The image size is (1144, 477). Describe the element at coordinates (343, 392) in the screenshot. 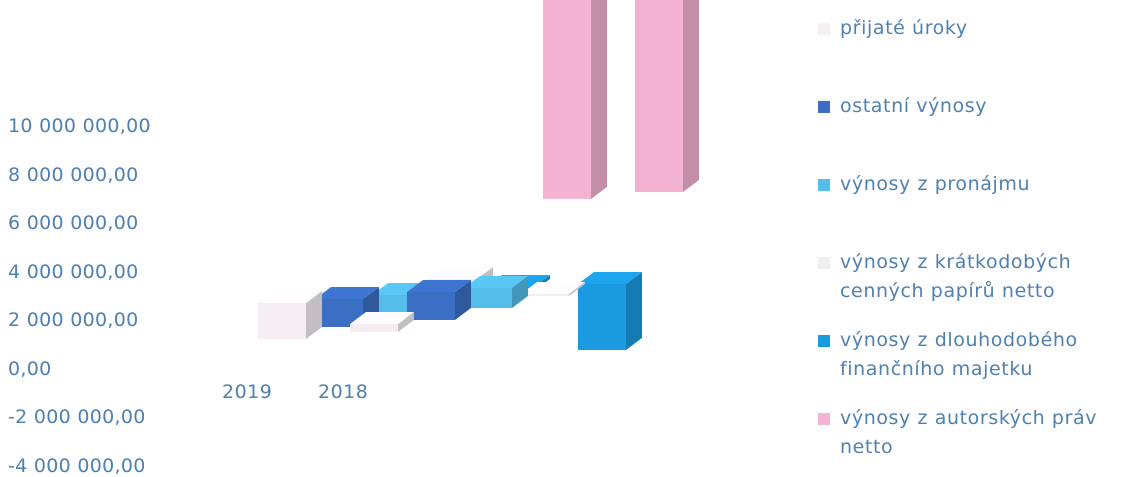

I see `x-tick-label: 2018` at that location.